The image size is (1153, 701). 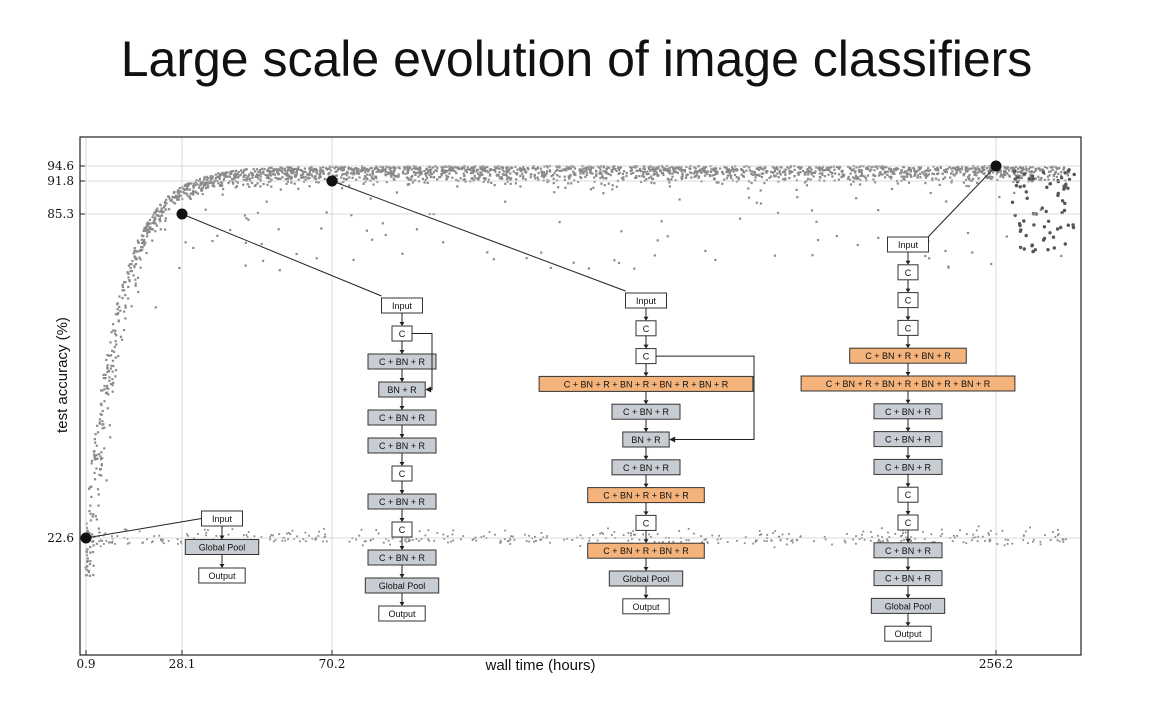 I want to click on architecture-block-label: C, so click(x=402, y=334).